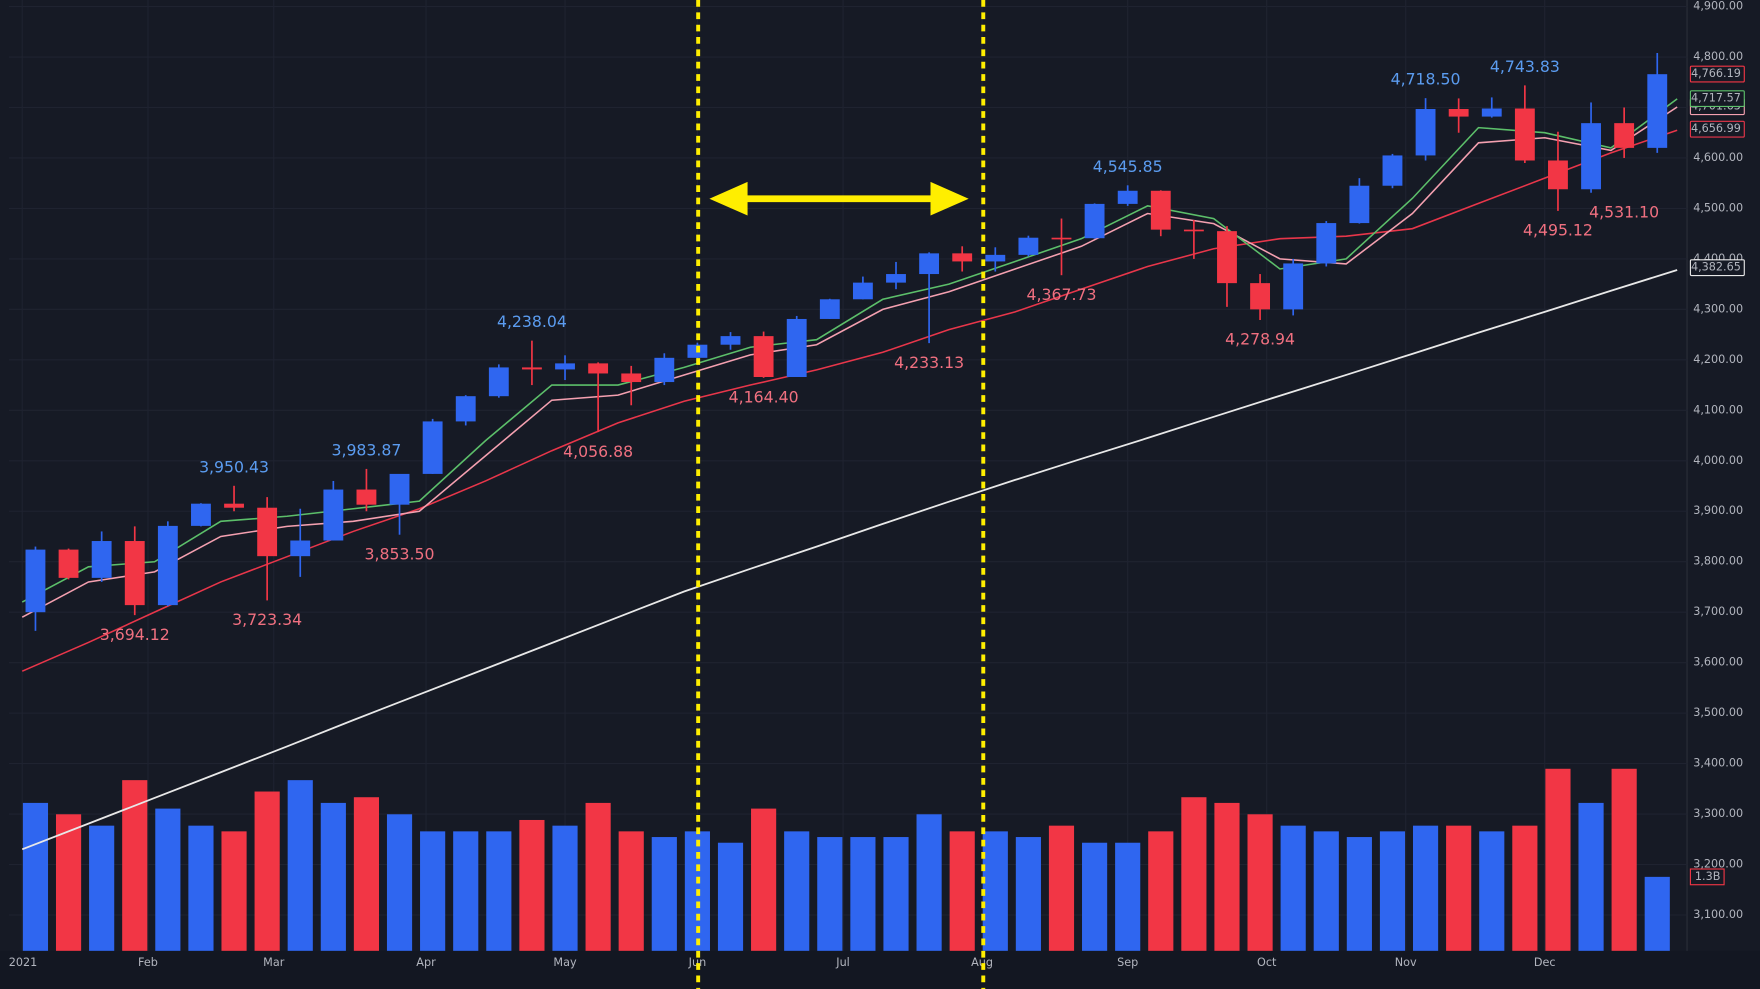 The height and width of the screenshot is (989, 1760). What do you see at coordinates (1426, 79) in the screenshot?
I see `price-annotation: 4,718.50` at bounding box center [1426, 79].